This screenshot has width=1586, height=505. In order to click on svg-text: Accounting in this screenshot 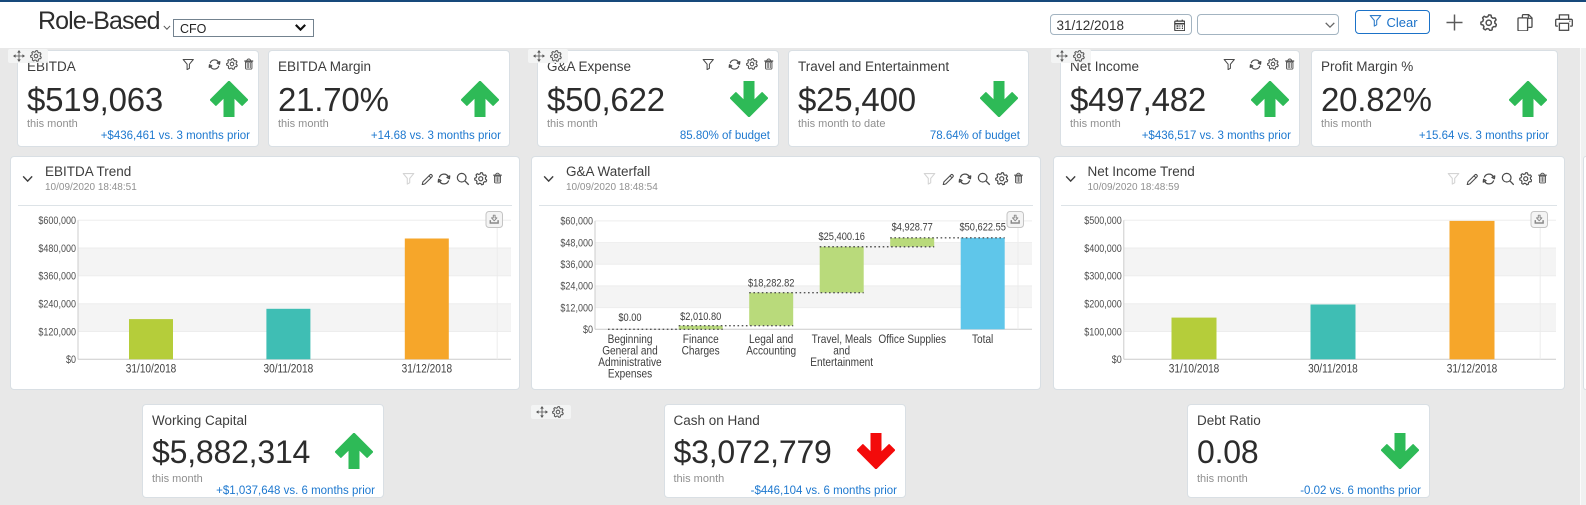, I will do `click(771, 350)`.